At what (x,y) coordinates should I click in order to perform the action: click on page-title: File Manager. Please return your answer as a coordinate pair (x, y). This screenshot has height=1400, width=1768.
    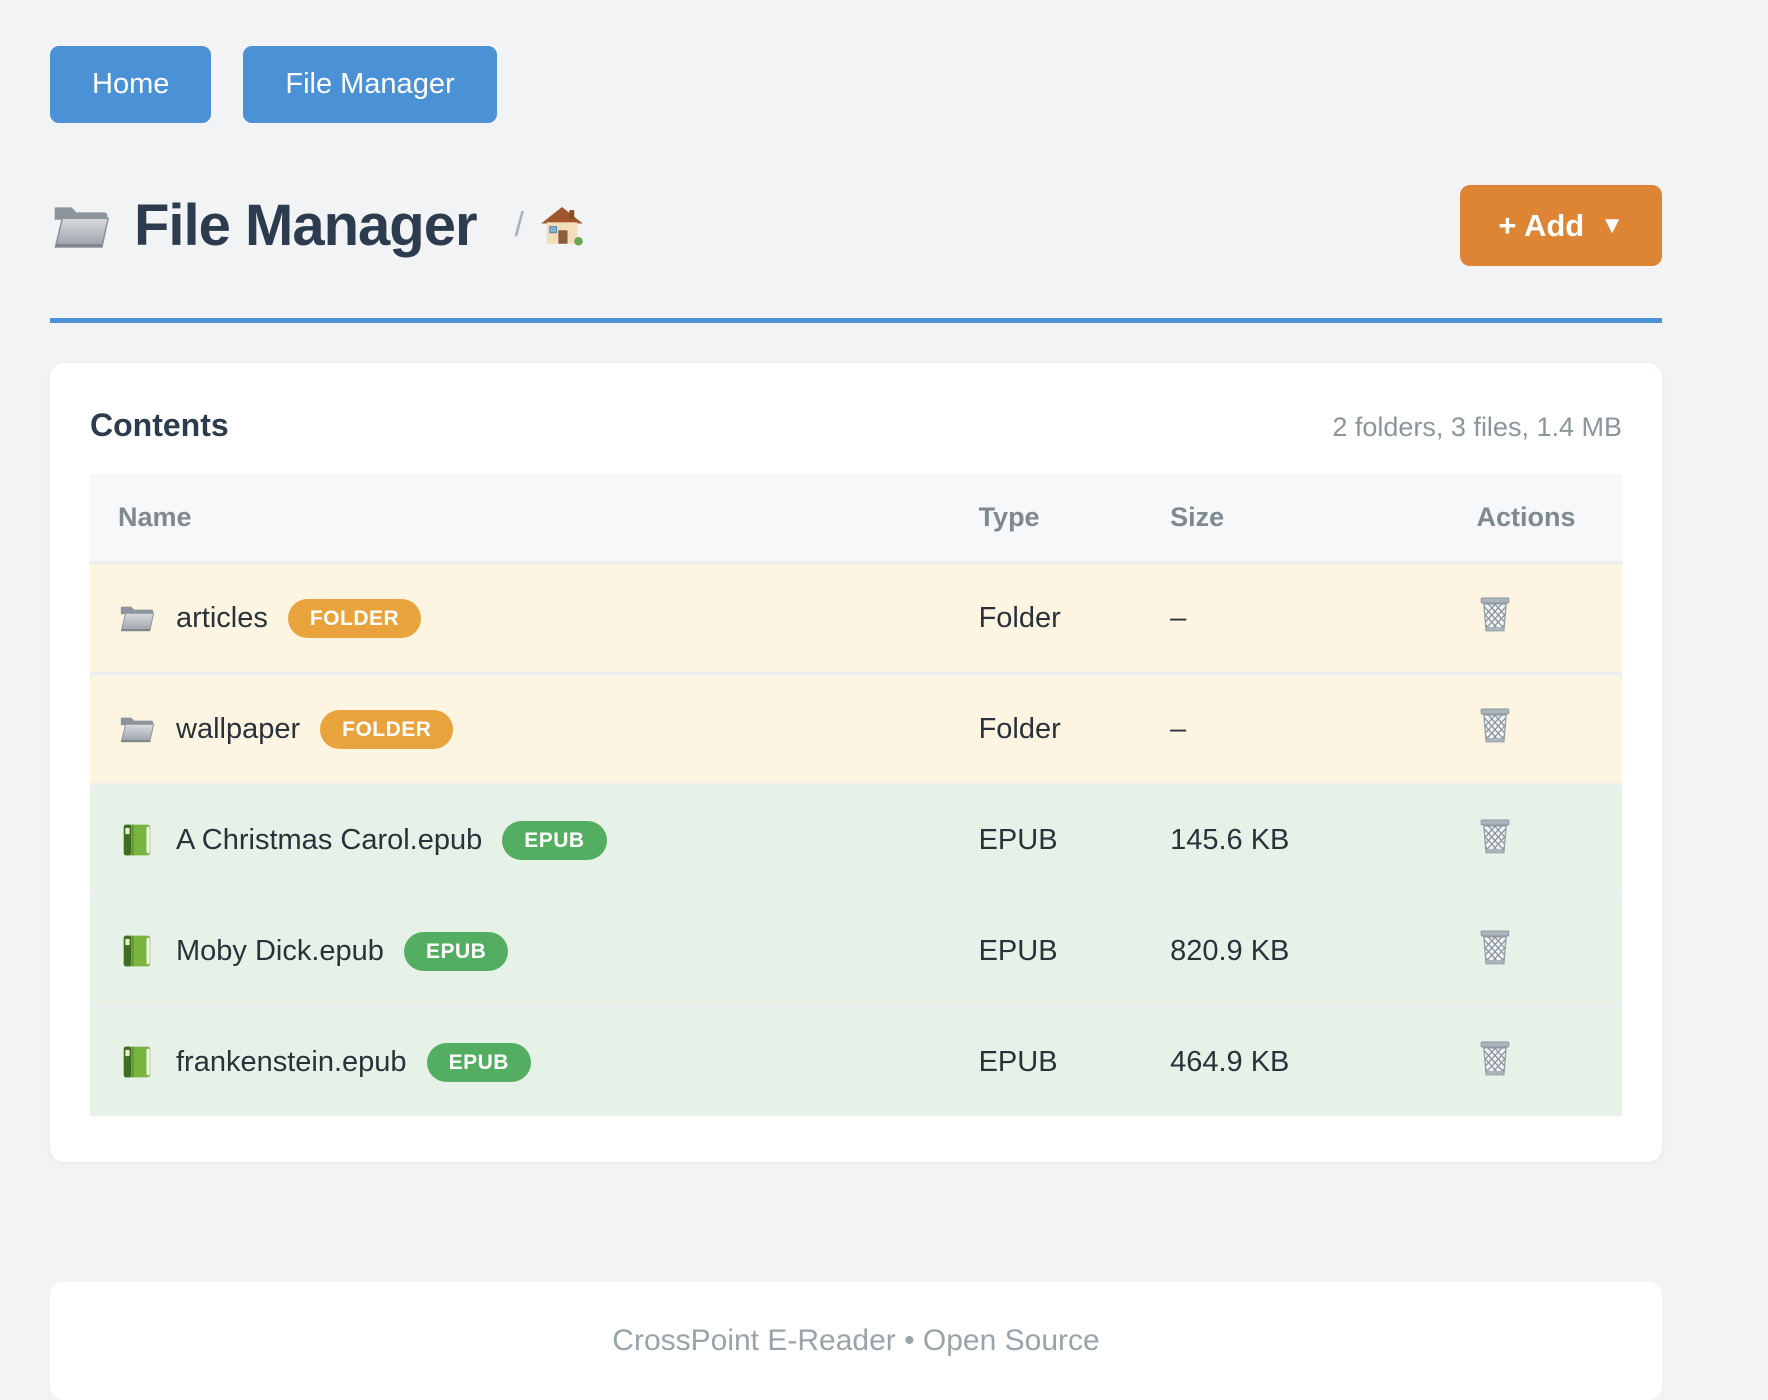
    Looking at the image, I should click on (306, 225).